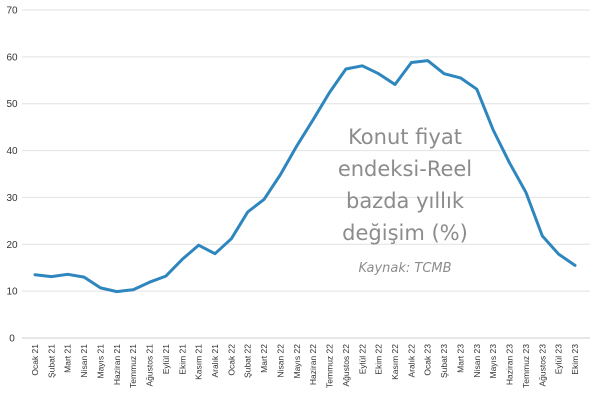 The height and width of the screenshot is (407, 600). Describe the element at coordinates (12, 292) in the screenshot. I see `y-tick-label: 10` at that location.